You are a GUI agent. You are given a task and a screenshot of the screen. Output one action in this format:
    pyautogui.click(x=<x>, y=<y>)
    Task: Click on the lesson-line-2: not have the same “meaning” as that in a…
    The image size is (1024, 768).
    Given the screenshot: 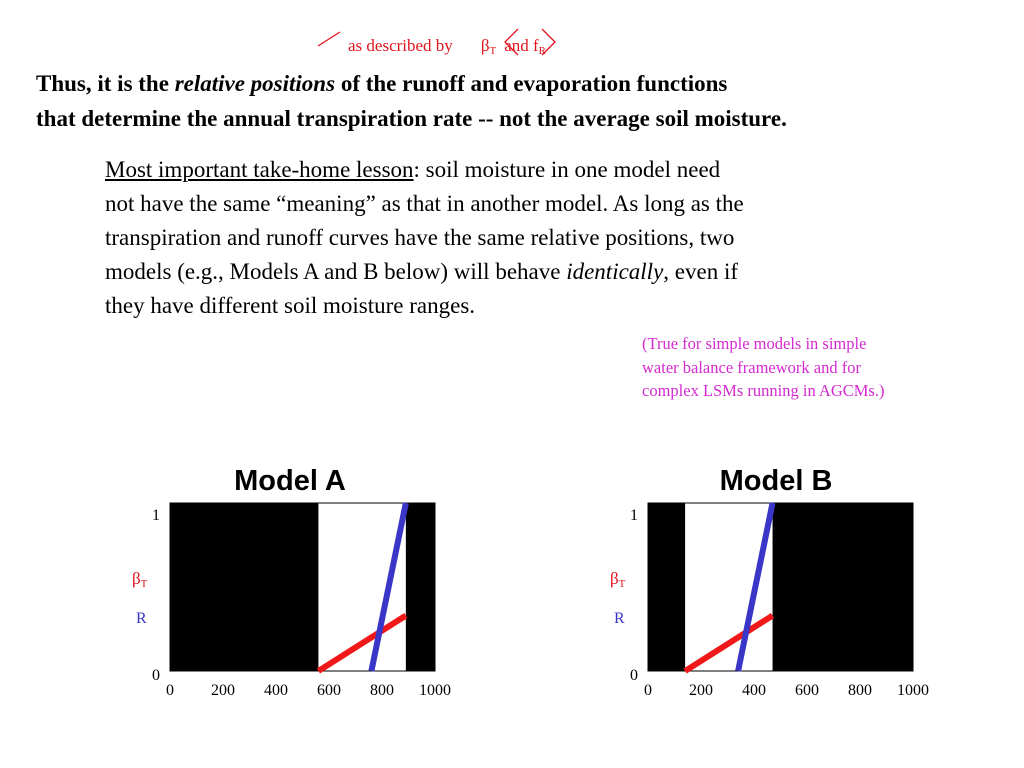 What is the action you would take?
    pyautogui.click(x=424, y=203)
    